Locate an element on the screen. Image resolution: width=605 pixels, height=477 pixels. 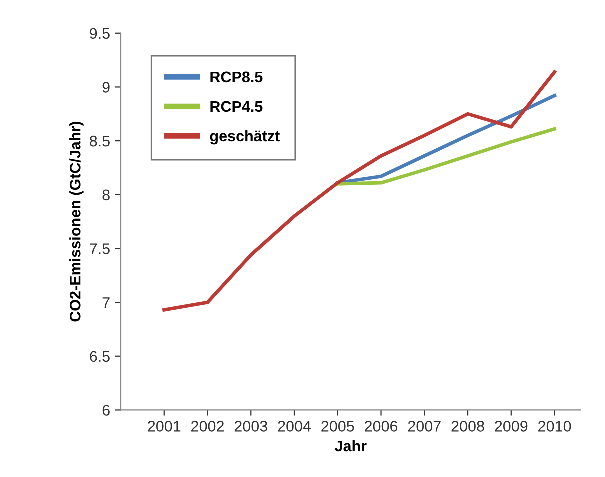
x-tick-label: 2006 is located at coordinates (381, 426).